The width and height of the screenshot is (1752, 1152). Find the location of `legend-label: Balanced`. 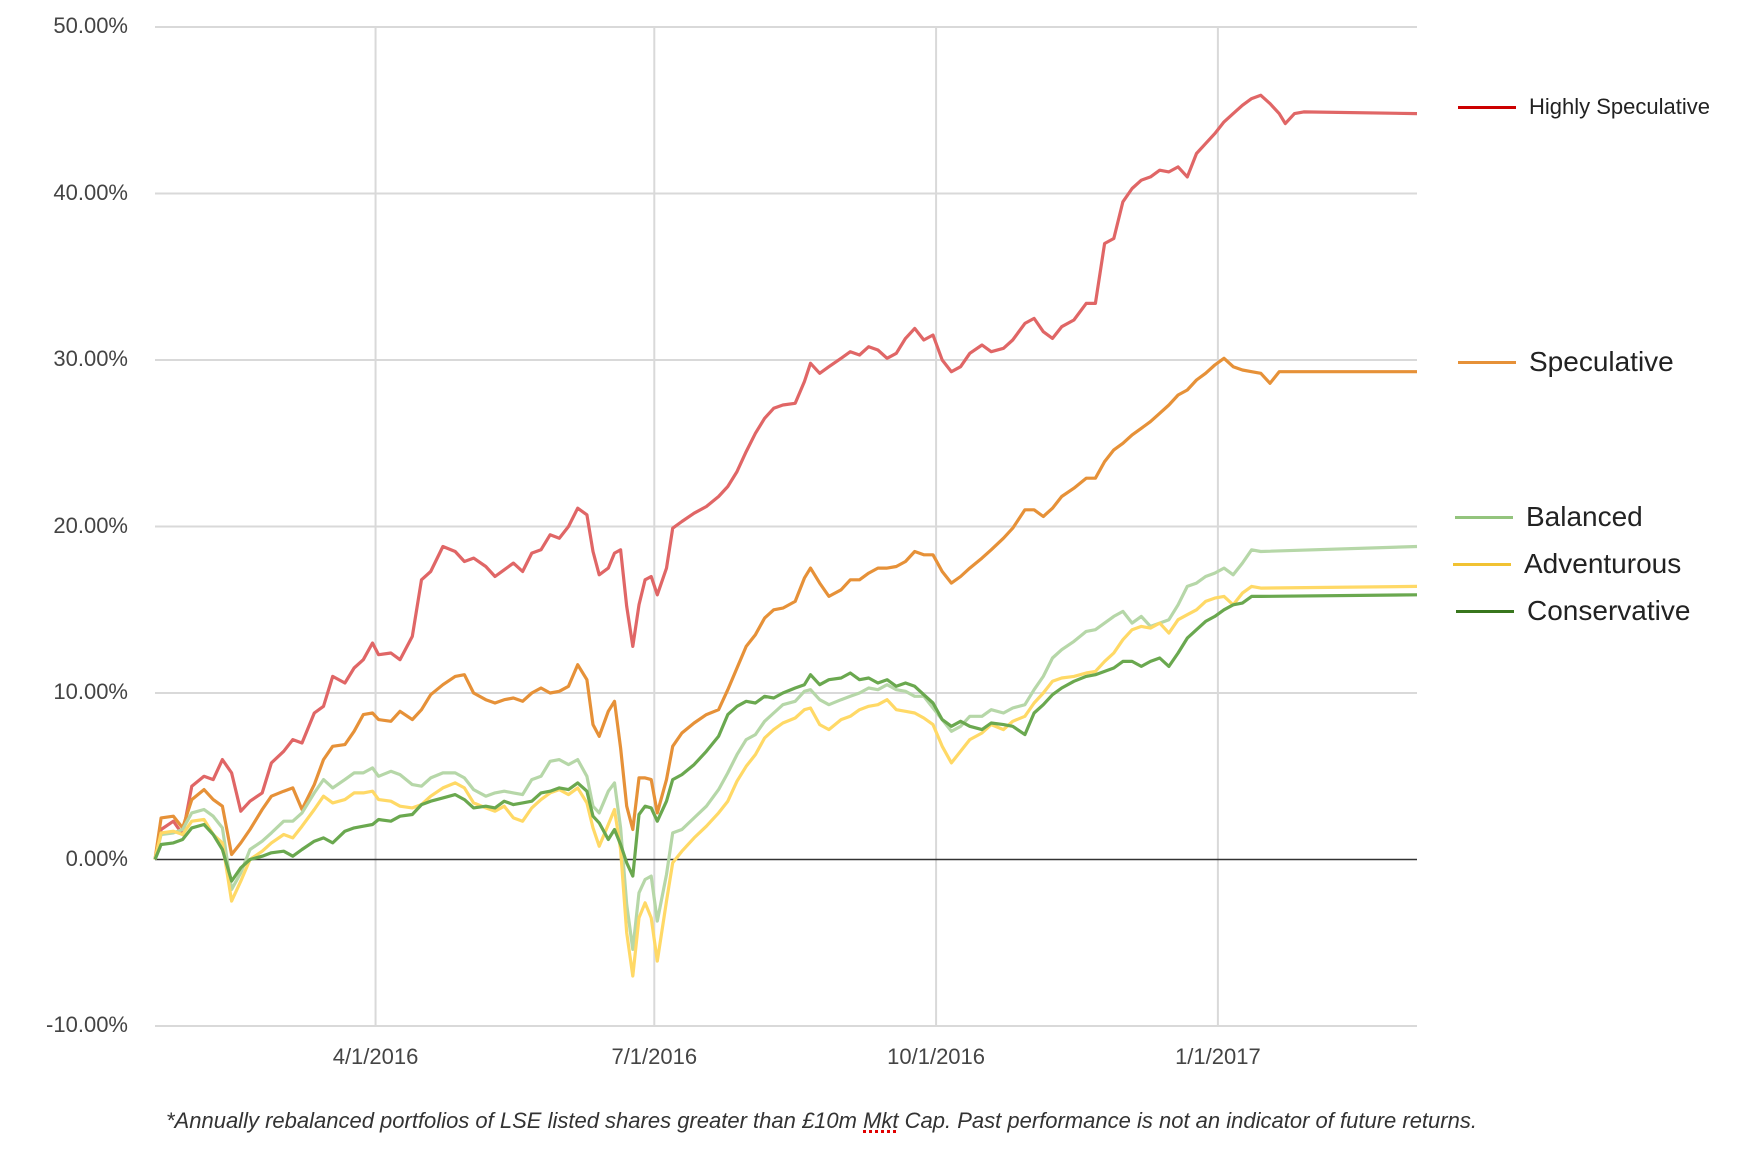

legend-label: Balanced is located at coordinates (1584, 516).